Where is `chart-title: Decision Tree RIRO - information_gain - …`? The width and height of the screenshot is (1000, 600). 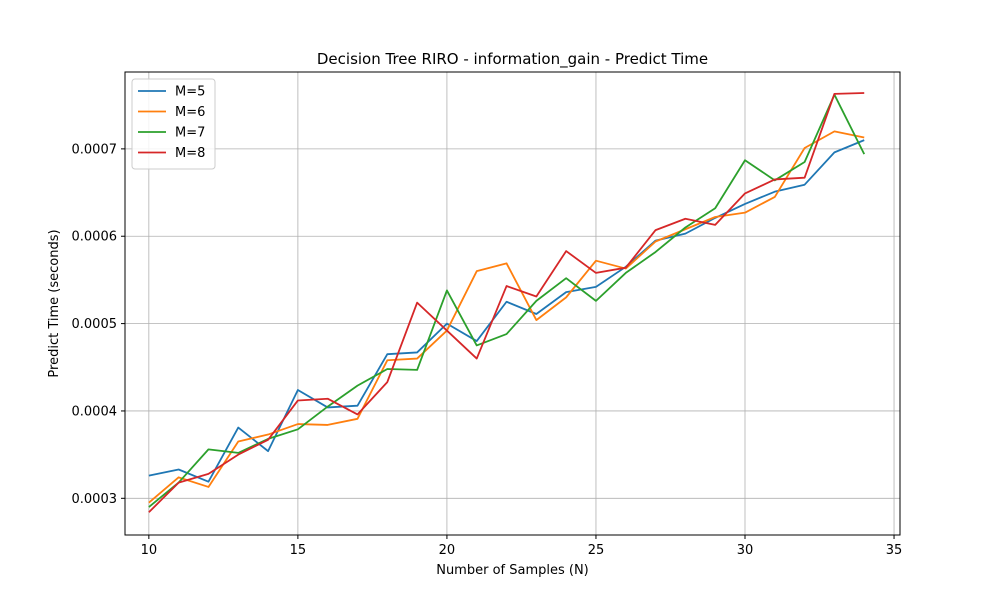 chart-title: Decision Tree RIRO - information_gain - … is located at coordinates (512, 59).